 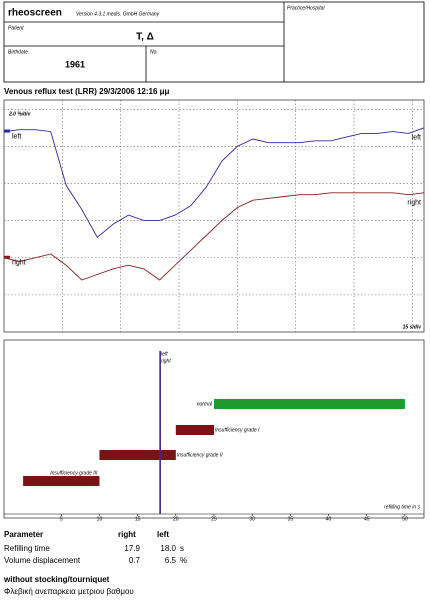 I want to click on app-name: rheoscreen, so click(x=35, y=13).